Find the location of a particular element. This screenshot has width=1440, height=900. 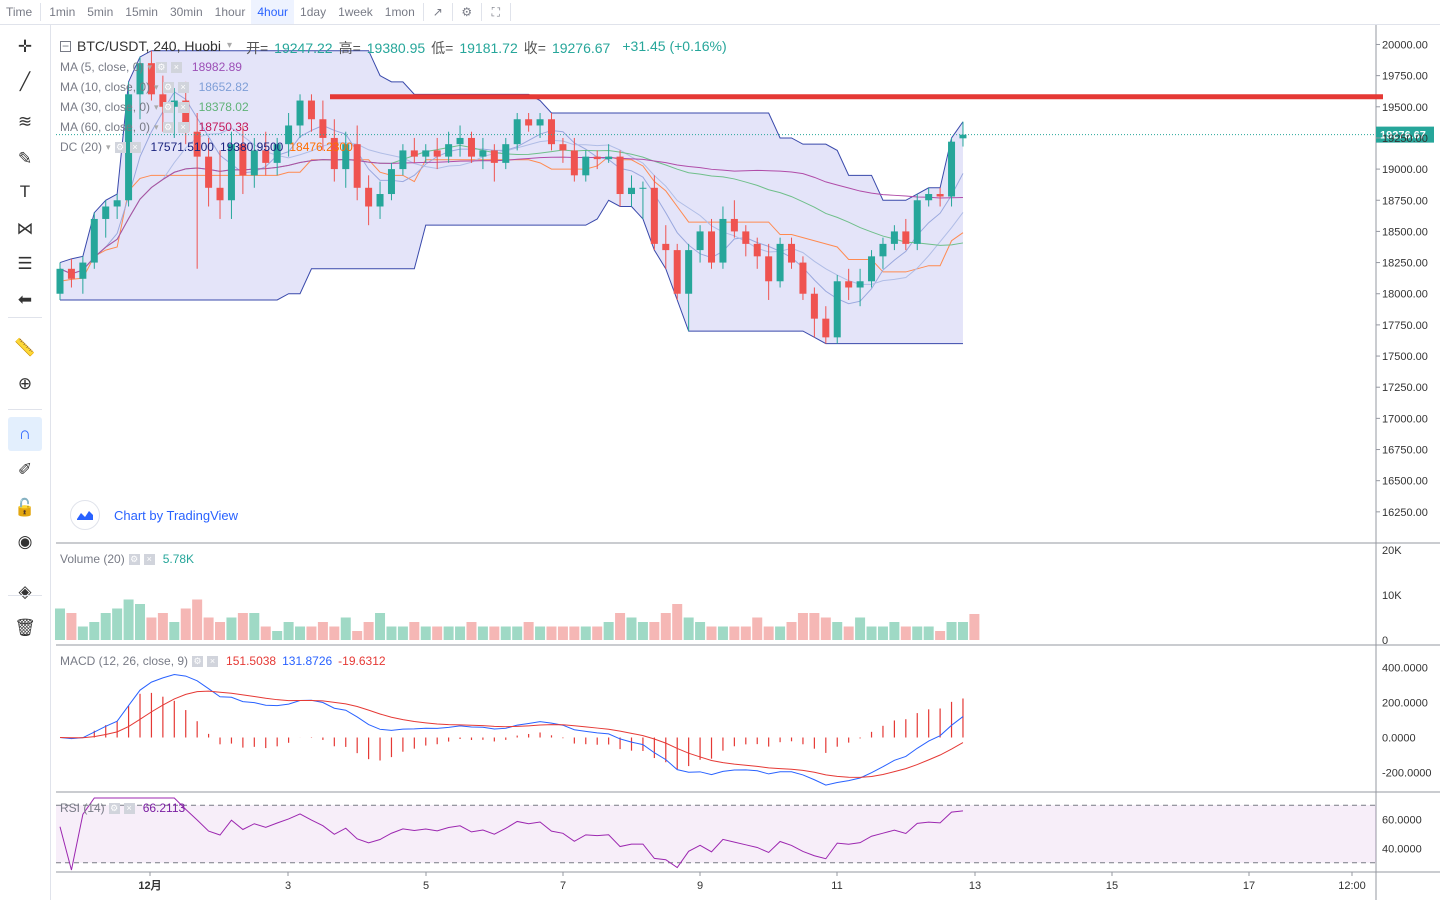

tradingview-watermark: Chart by TradingView is located at coordinates (154, 515).